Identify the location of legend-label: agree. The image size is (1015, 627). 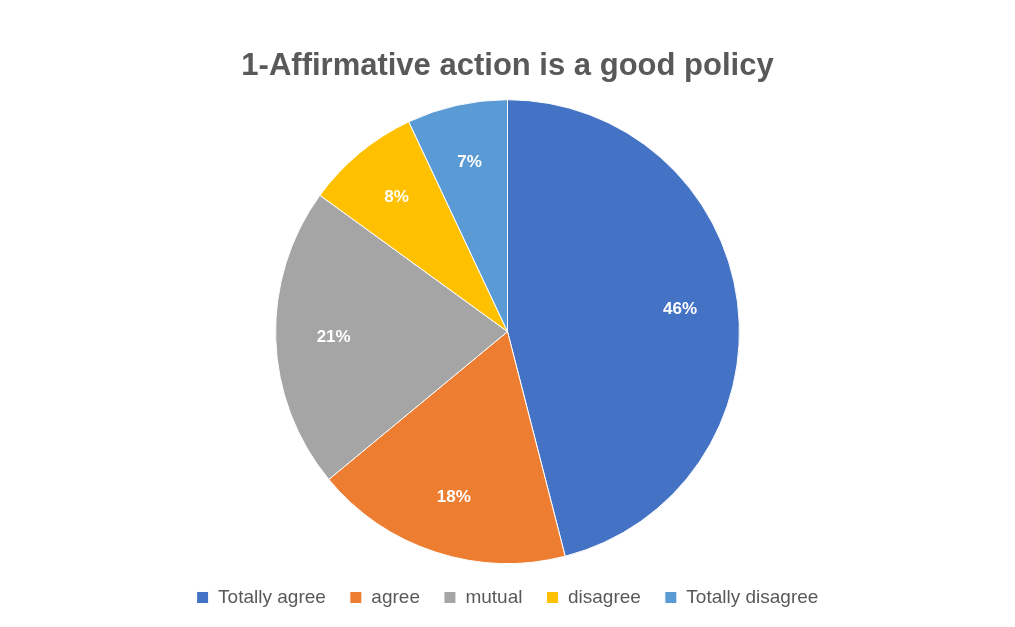
(395, 596).